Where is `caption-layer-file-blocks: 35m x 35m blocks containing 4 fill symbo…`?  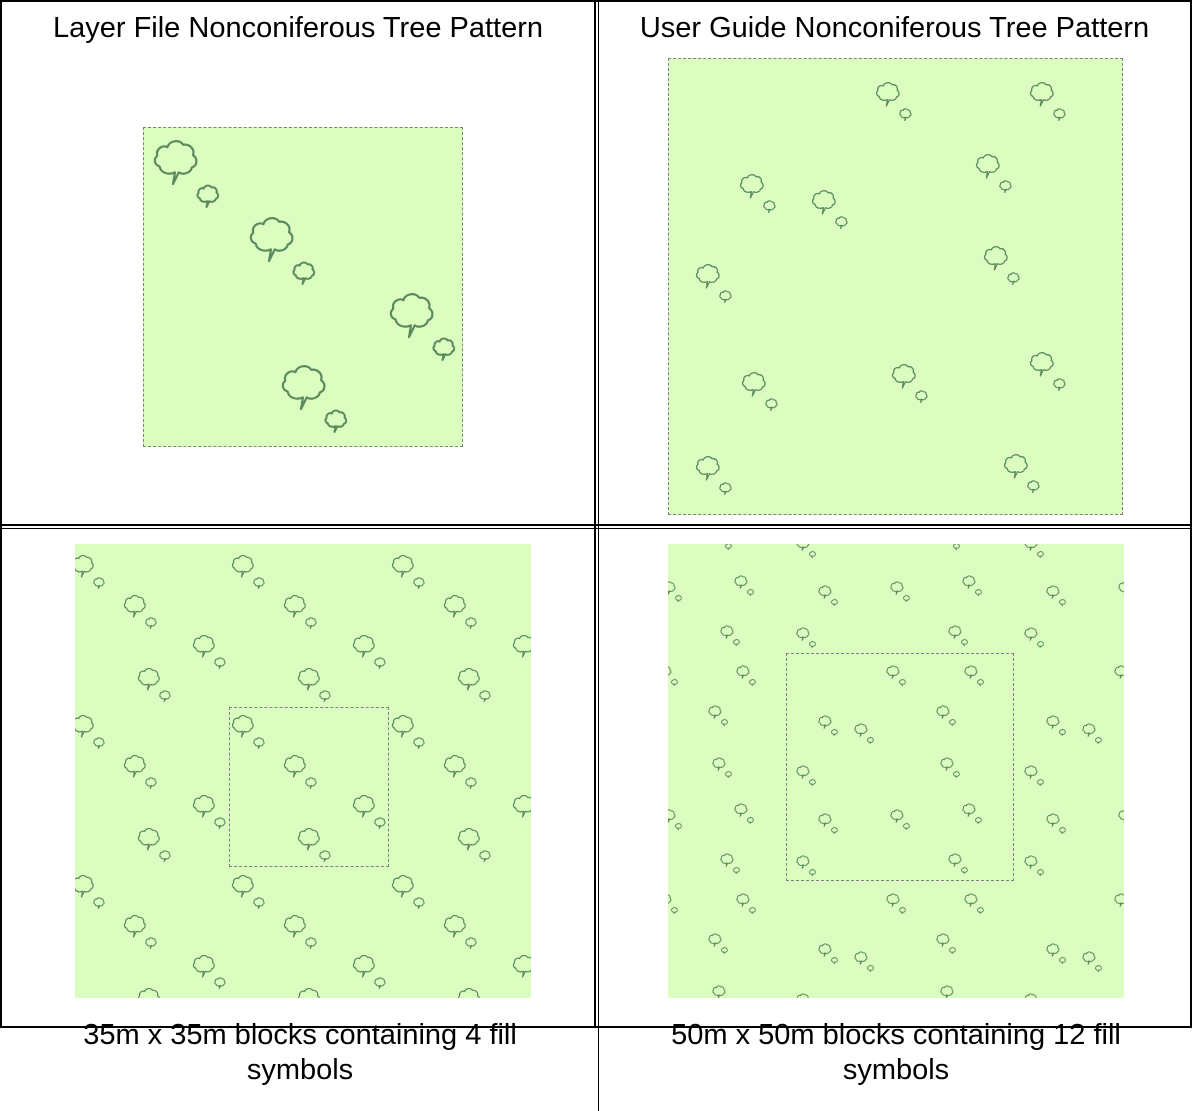 caption-layer-file-blocks: 35m x 35m blocks containing 4 fill symbo… is located at coordinates (300, 1052).